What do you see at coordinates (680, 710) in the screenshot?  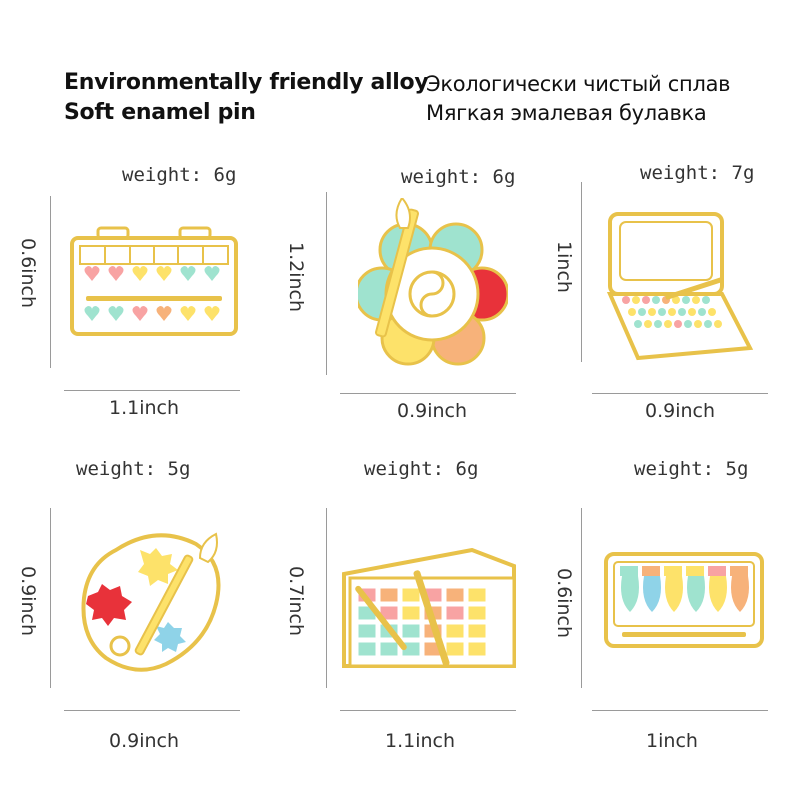 I see `pin-6-width-line` at bounding box center [680, 710].